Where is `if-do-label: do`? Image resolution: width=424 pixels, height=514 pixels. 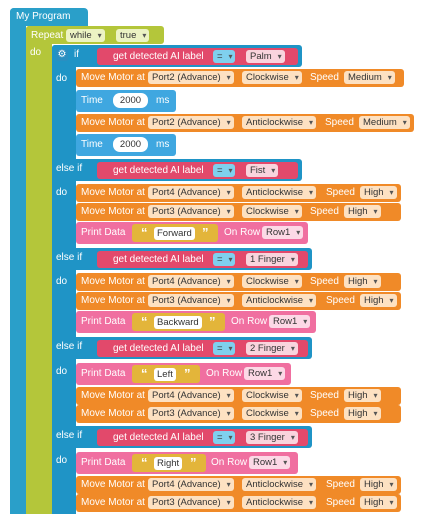
if-do-label: do is located at coordinates (62, 78).